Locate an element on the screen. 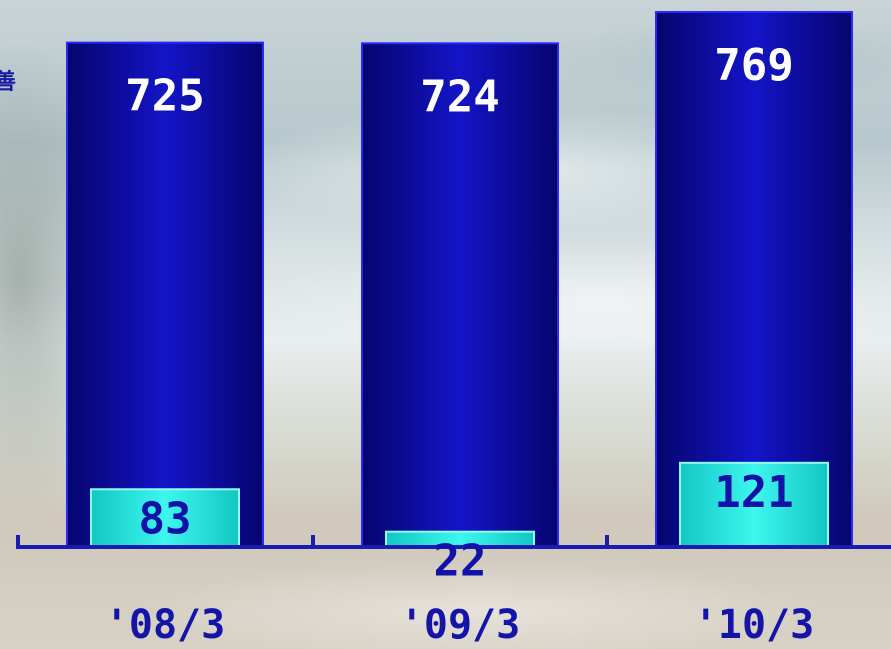 Image resolution: width=891 pixels, height=649 pixels. data-label-part-2: 121 is located at coordinates (753, 492).